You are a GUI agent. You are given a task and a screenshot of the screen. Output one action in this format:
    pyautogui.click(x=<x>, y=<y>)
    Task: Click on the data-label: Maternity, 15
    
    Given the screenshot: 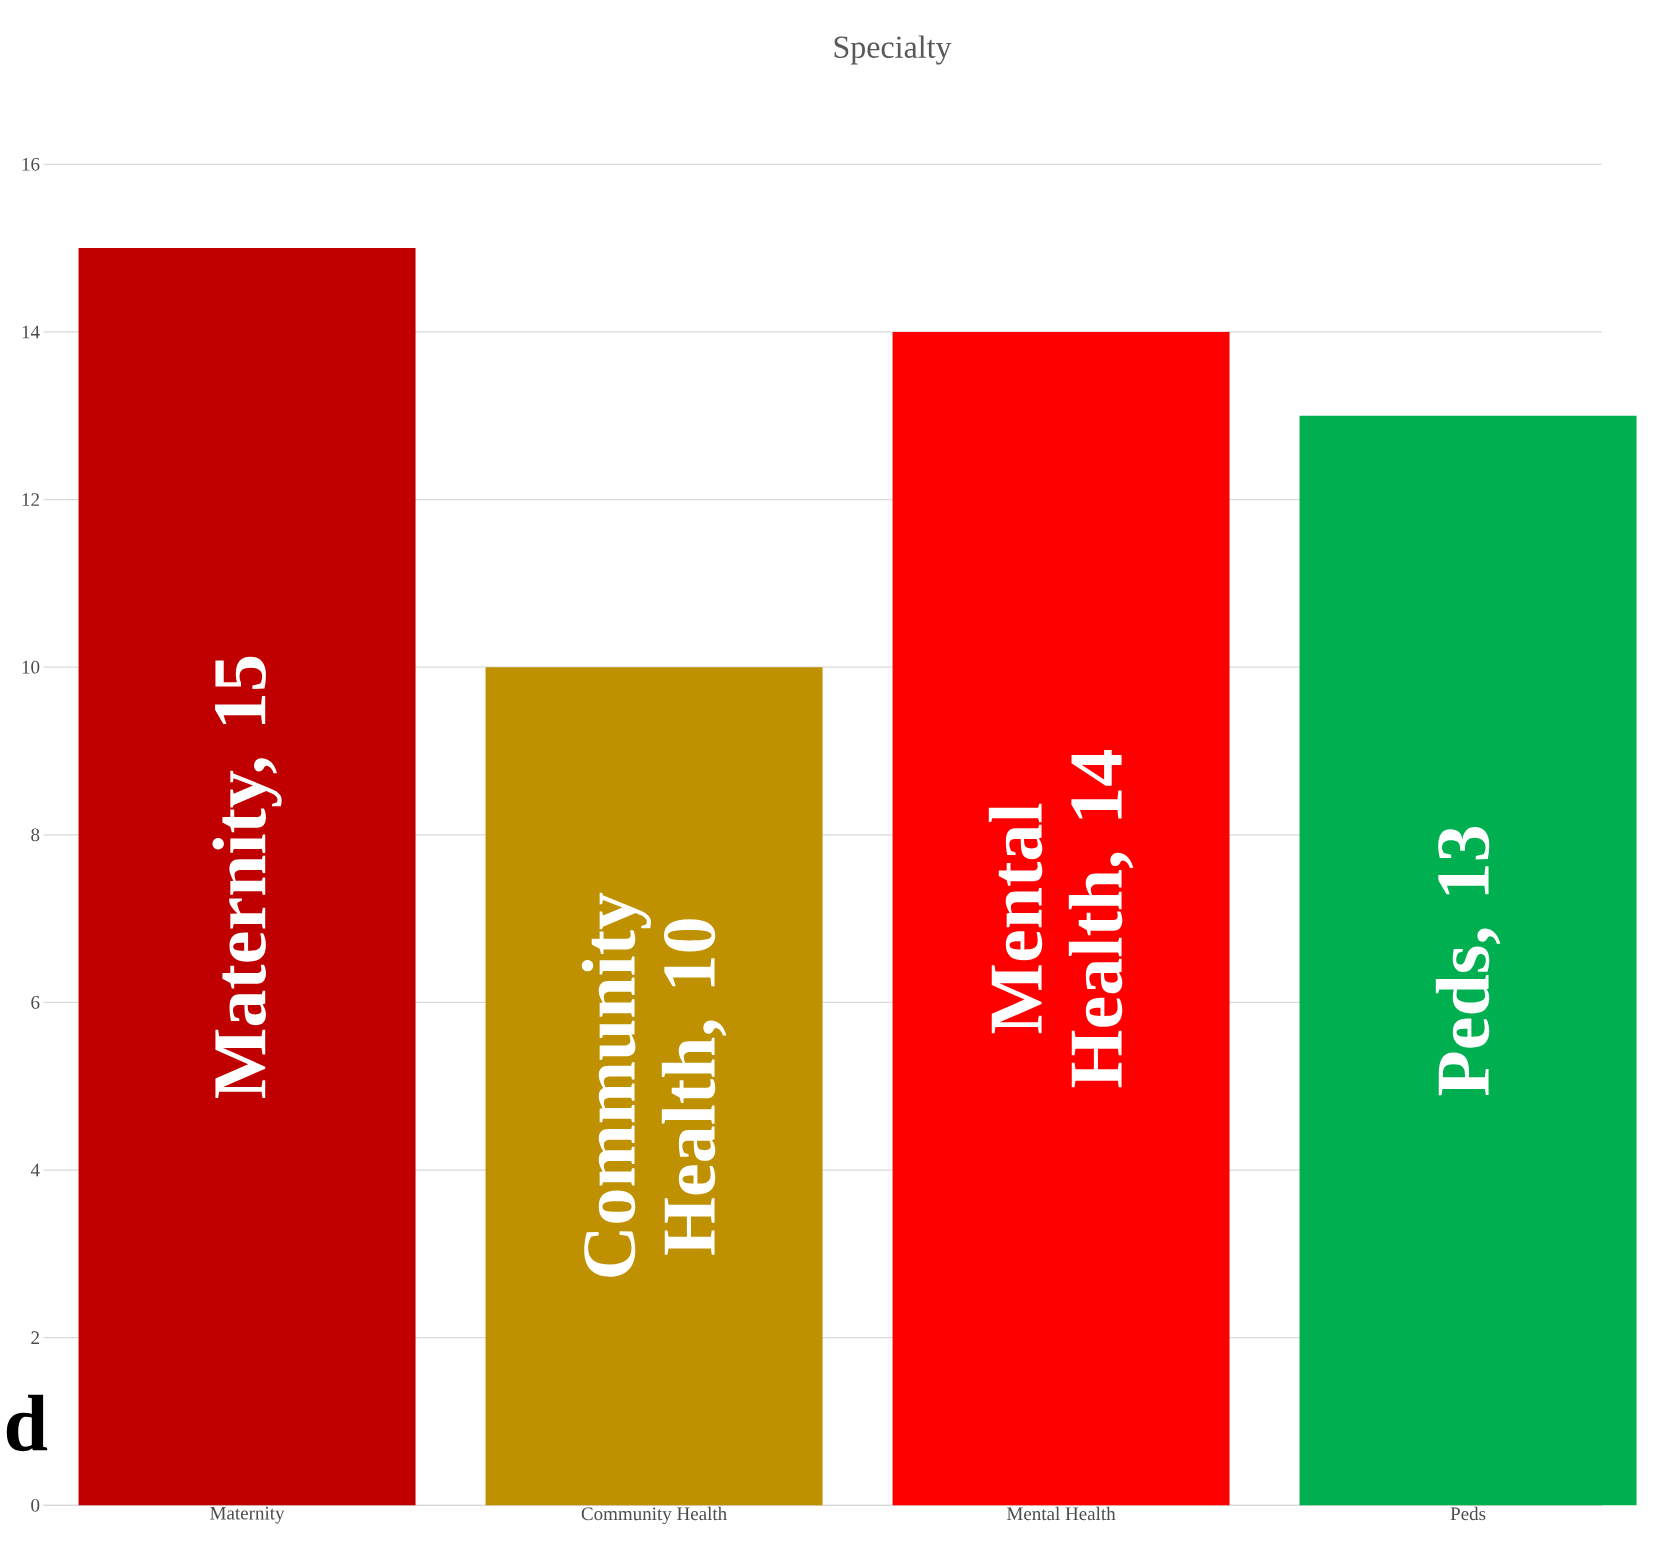 What is the action you would take?
    pyautogui.click(x=247, y=877)
    